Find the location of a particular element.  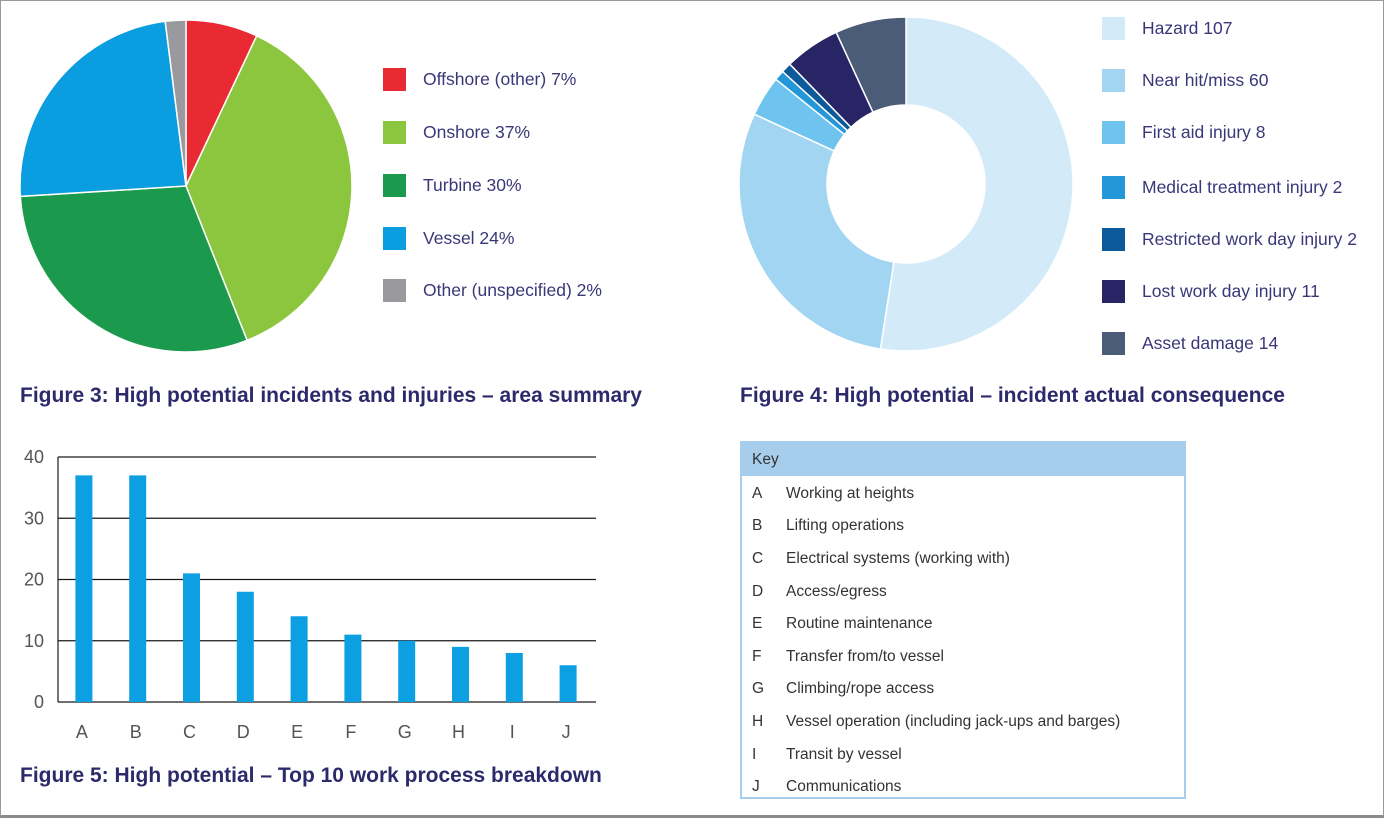

fig4-legend-item: Asset damage 14 is located at coordinates (1190, 343).